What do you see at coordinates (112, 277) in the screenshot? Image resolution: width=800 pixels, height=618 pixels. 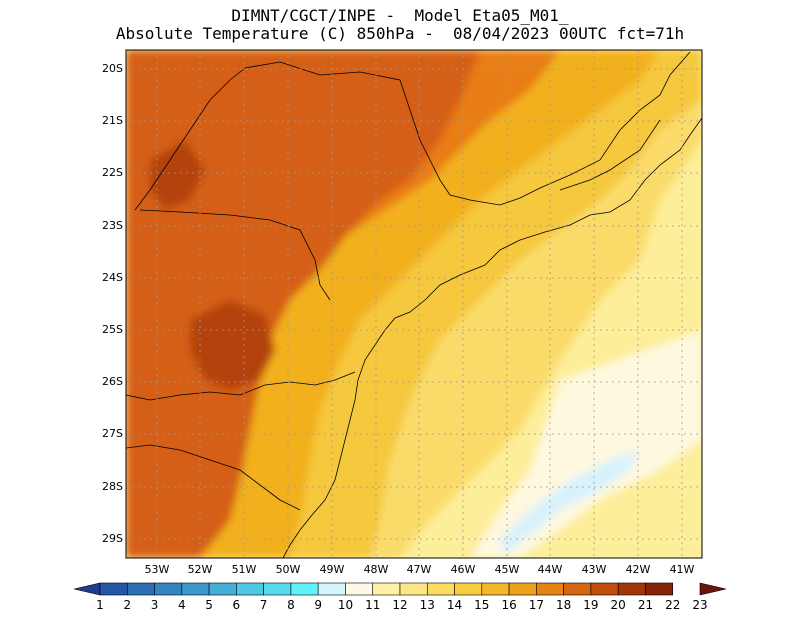 I see `lat-label: 24S` at bounding box center [112, 277].